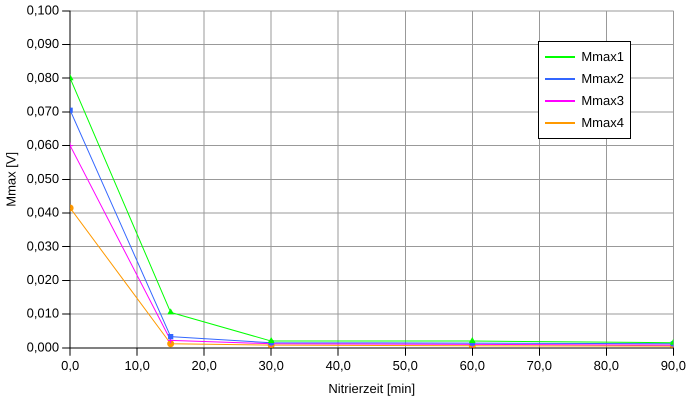 This screenshot has height=401, width=689. Describe the element at coordinates (43, 110) in the screenshot. I see `y-tick-label: 0,070` at that location.